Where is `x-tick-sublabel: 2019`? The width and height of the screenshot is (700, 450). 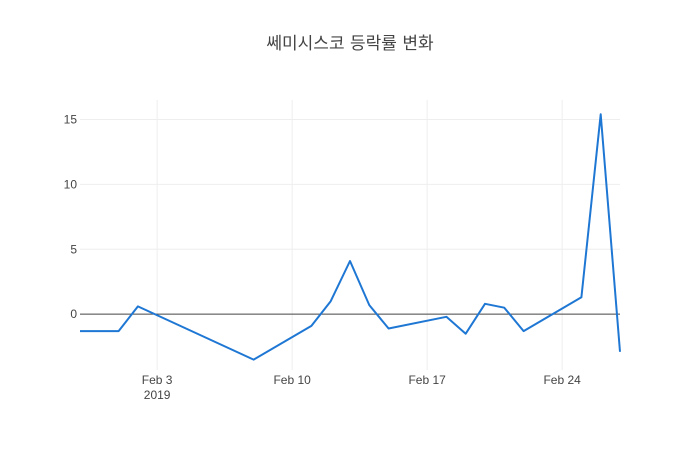 x-tick-sublabel: 2019 is located at coordinates (157, 395).